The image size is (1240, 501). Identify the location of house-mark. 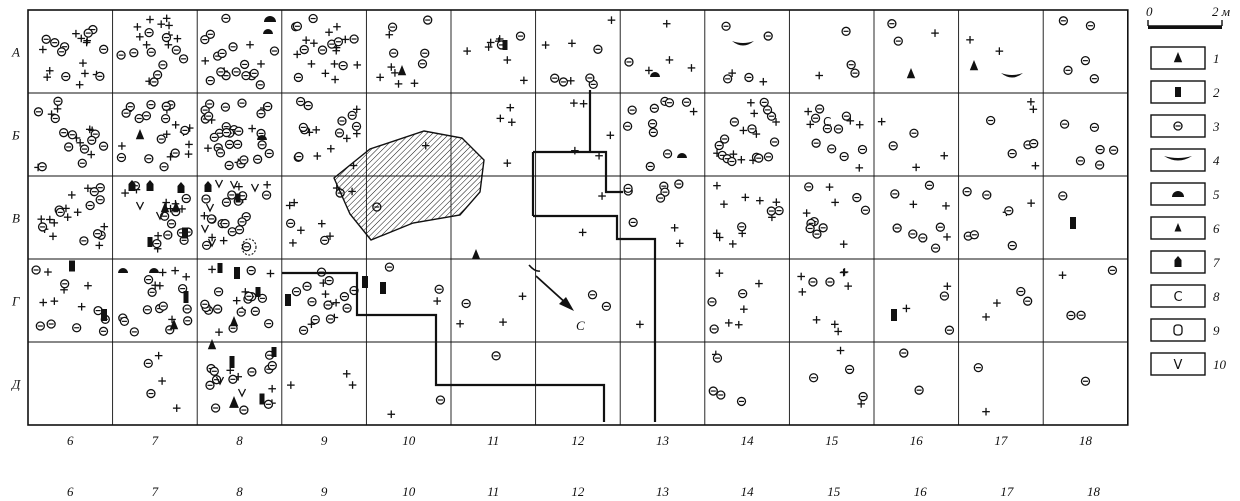
(132, 185).